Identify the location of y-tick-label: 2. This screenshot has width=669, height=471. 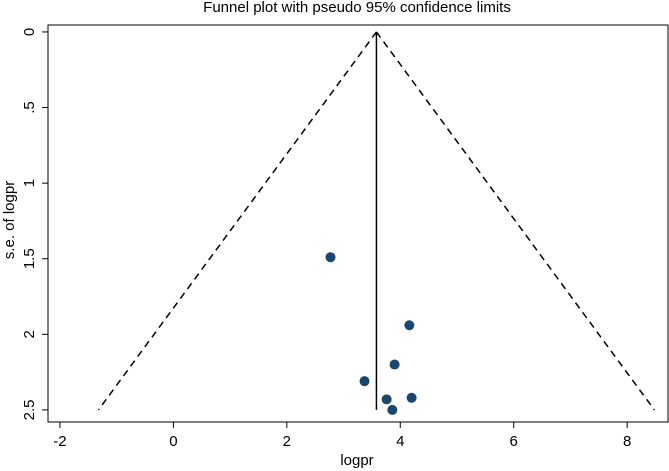
(29, 334).